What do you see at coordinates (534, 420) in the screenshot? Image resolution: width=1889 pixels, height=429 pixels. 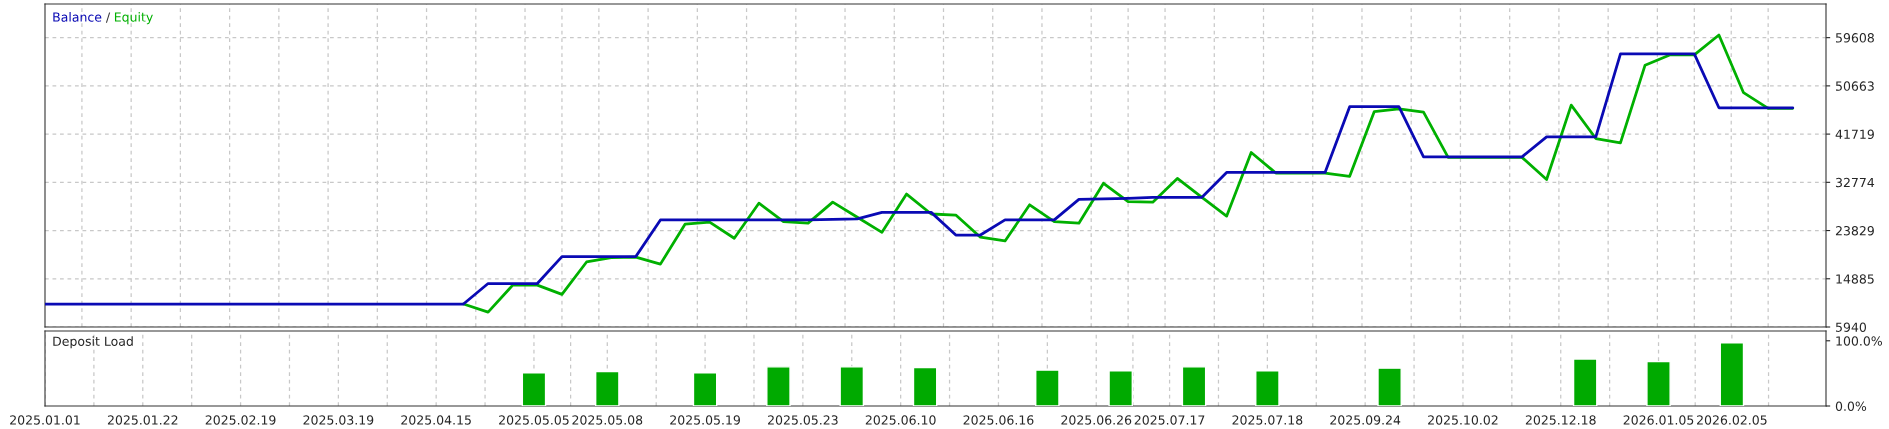 I see `x-tick-label: 2025.05.05` at bounding box center [534, 420].